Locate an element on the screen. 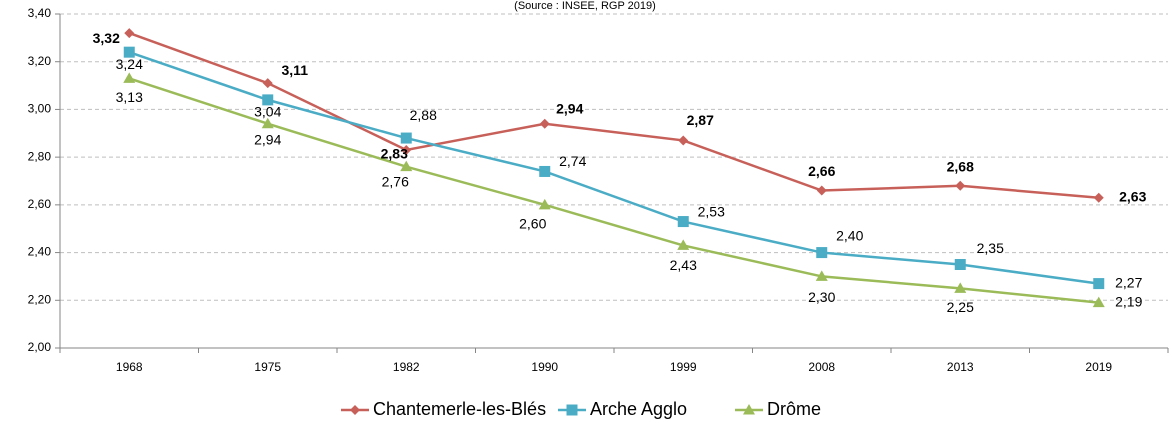 The height and width of the screenshot is (423, 1172). y-tick-label: 2,20 is located at coordinates (40, 299).